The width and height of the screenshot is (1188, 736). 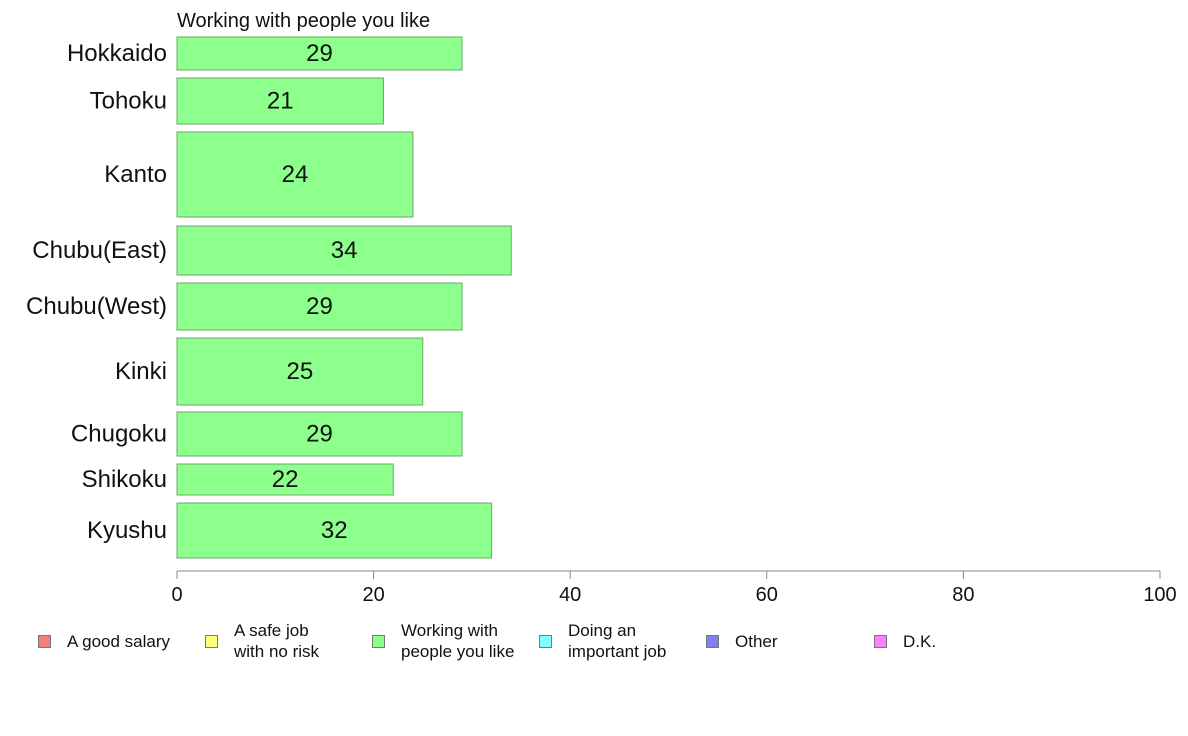 What do you see at coordinates (99, 250) in the screenshot?
I see `category-label: Chubu(East)` at bounding box center [99, 250].